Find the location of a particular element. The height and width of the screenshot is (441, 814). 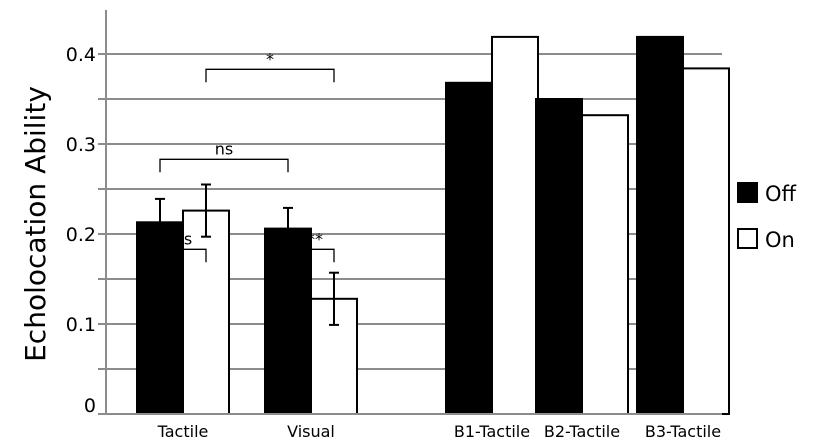

category-label: B1-Tactile is located at coordinates (492, 431).